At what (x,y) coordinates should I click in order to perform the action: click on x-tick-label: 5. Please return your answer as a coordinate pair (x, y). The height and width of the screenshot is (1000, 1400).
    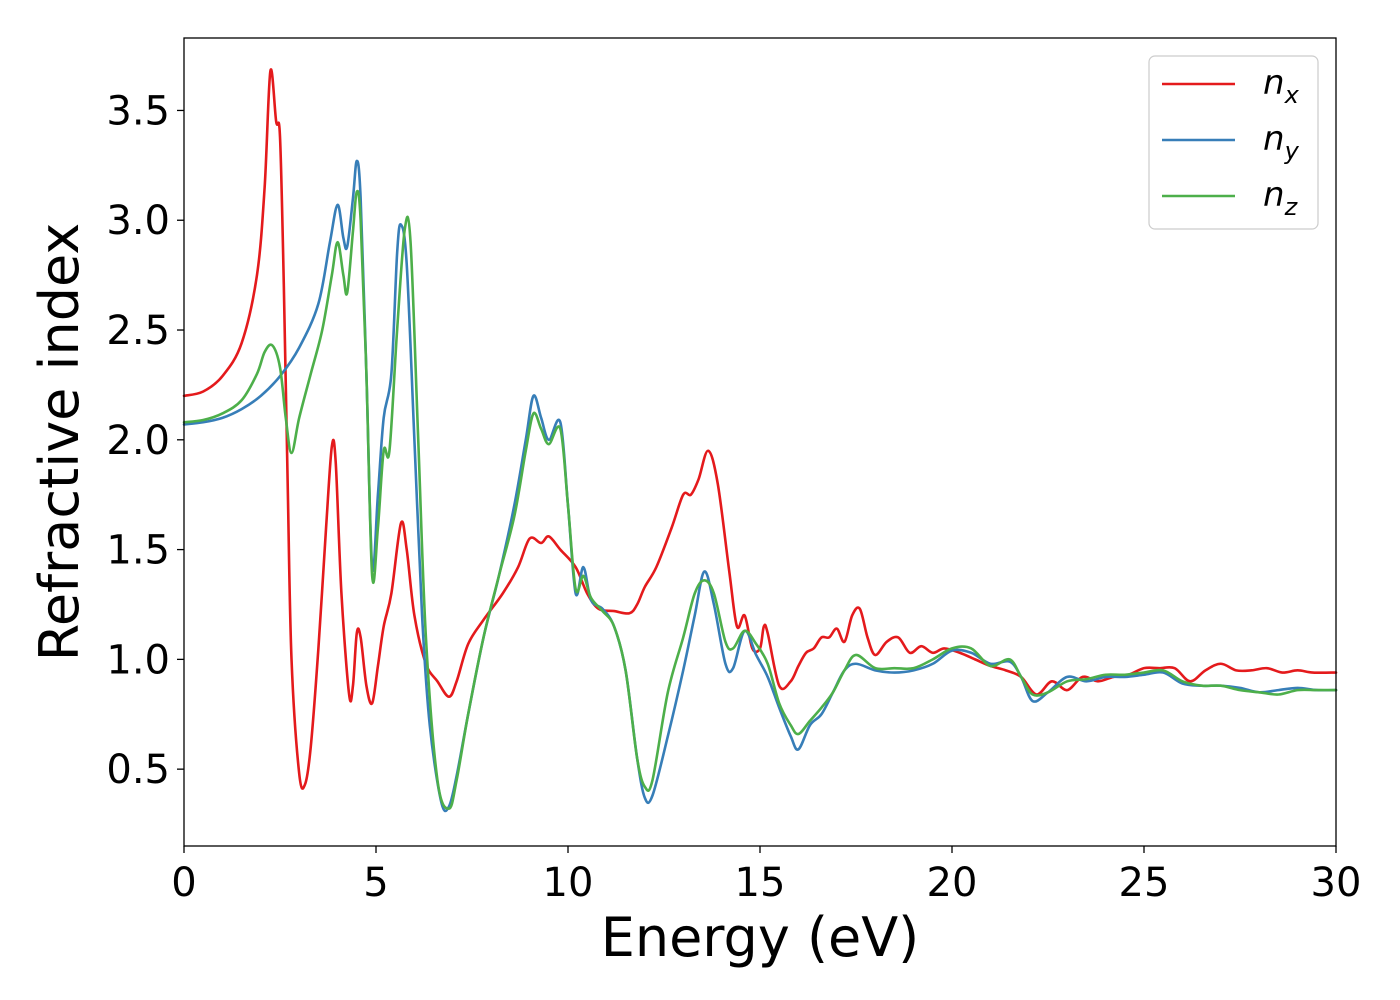
    Looking at the image, I should click on (375, 883).